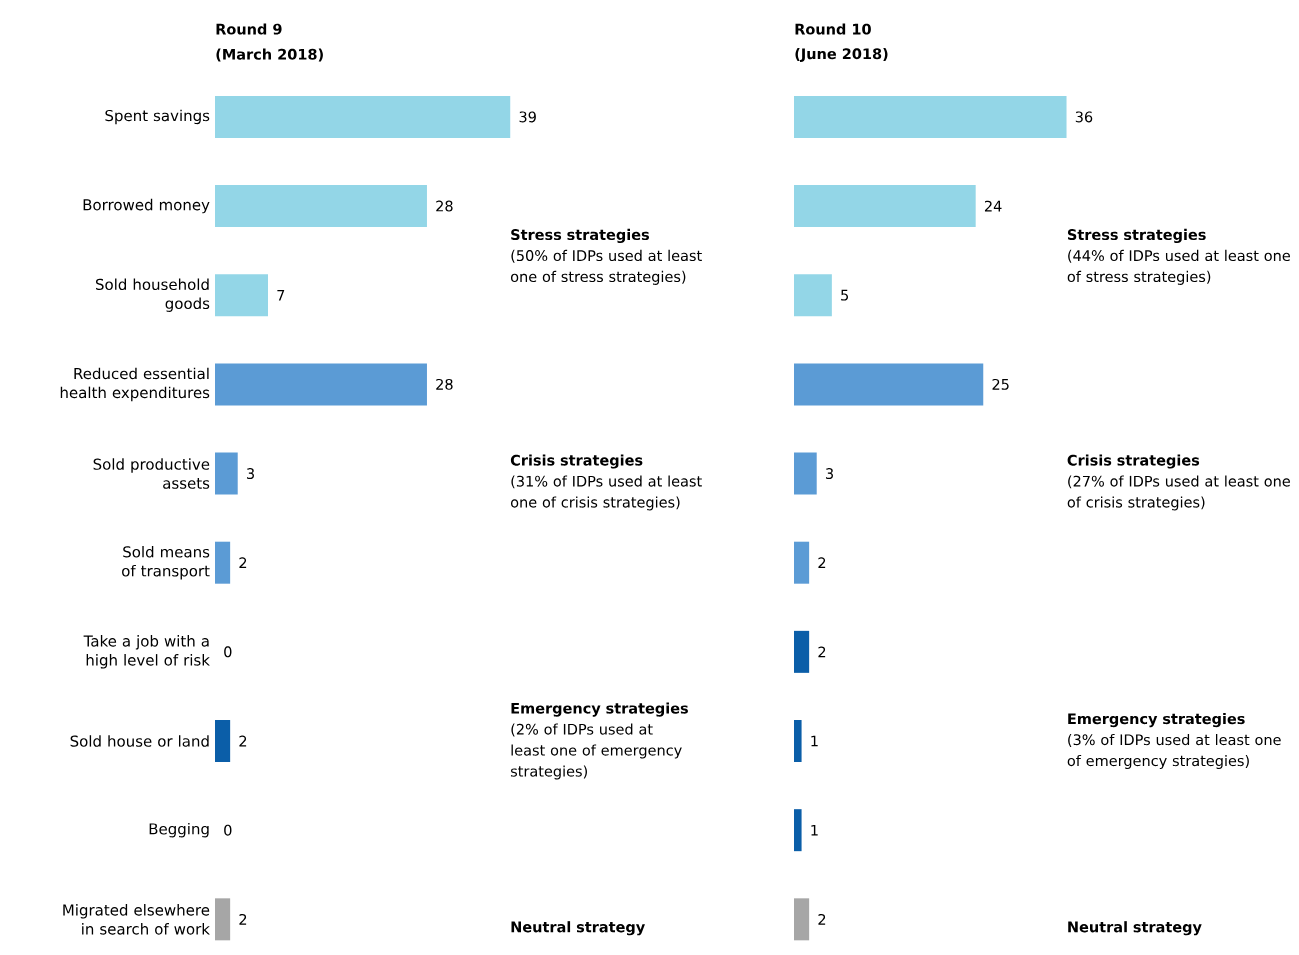 The height and width of the screenshot is (955, 1299). Describe the element at coordinates (166, 562) in the screenshot. I see `y-tick-label: Sold means of transport` at that location.